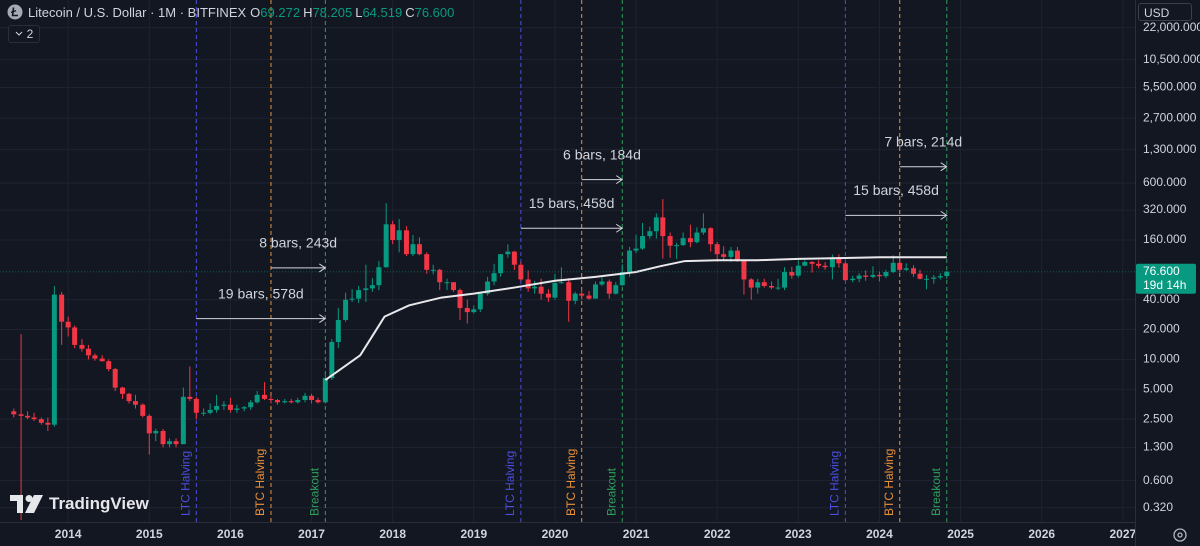 Image resolution: width=1200 pixels, height=546 pixels. Describe the element at coordinates (1158, 418) in the screenshot. I see `y-tick-label: 2.500` at that location.